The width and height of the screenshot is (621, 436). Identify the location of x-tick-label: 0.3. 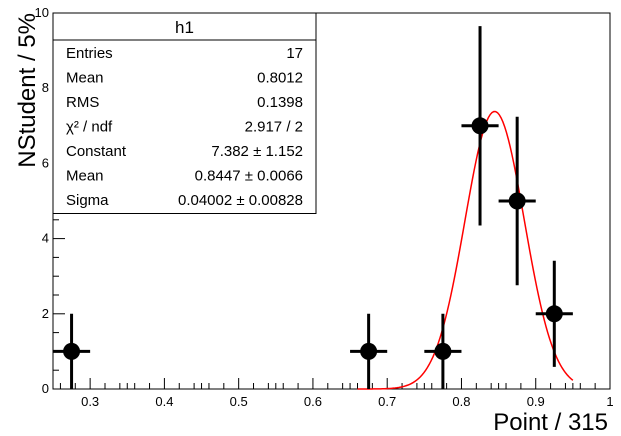
(90, 401).